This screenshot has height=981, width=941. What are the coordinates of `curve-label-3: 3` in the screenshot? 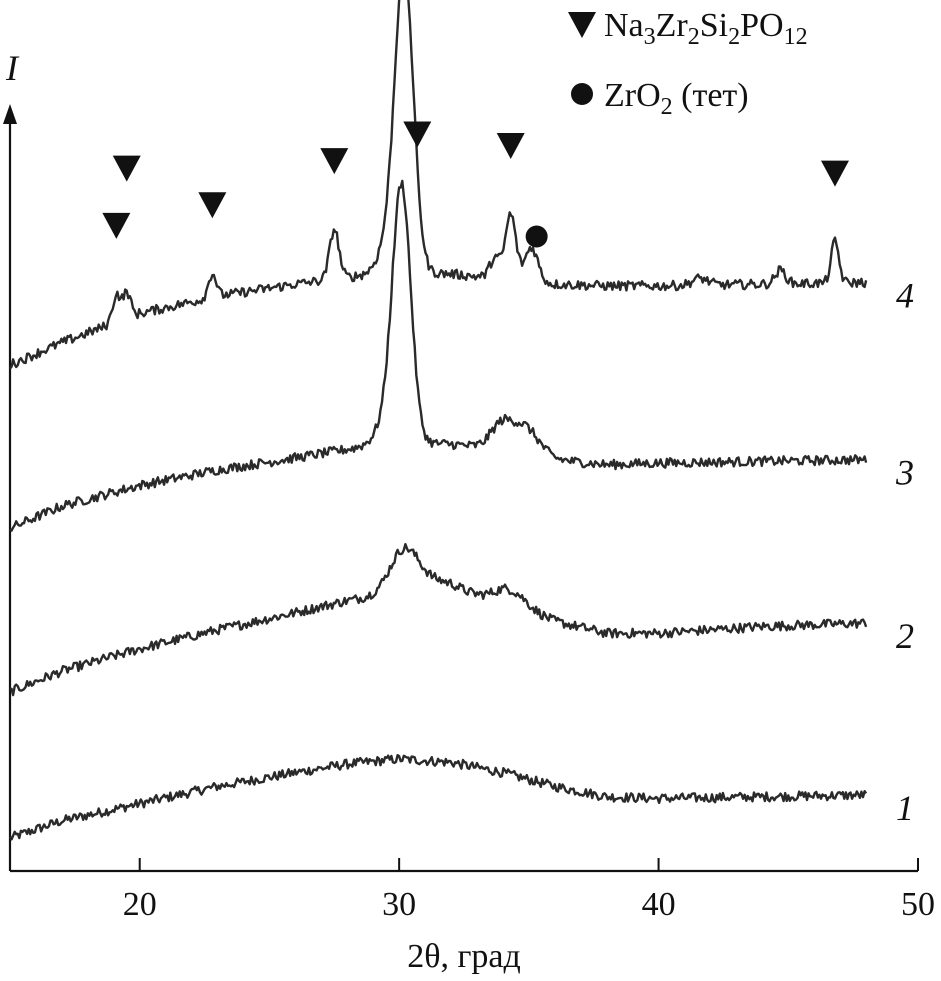 It's located at (904, 473).